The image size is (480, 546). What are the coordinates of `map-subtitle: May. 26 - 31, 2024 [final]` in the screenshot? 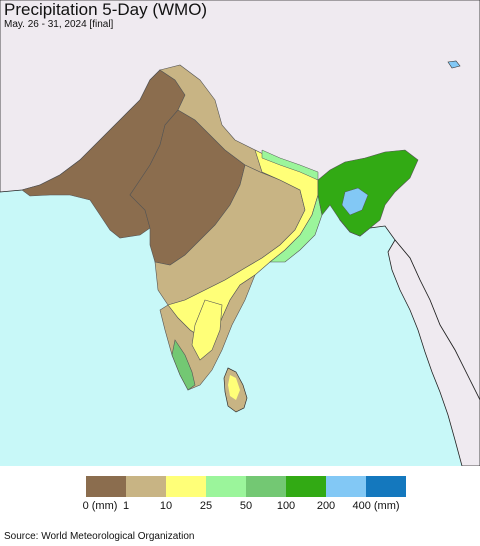 It's located at (59, 24).